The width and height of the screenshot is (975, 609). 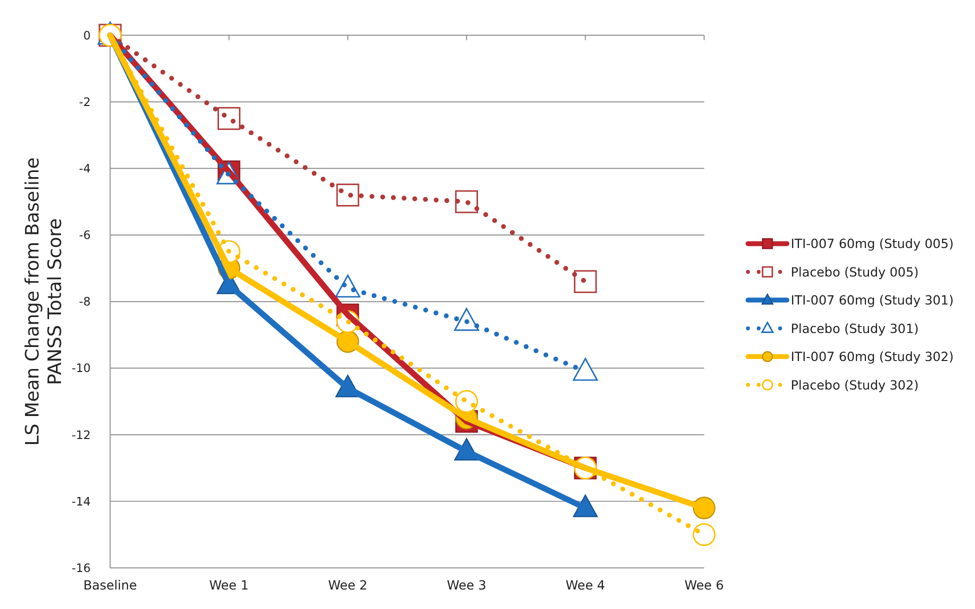 What do you see at coordinates (81, 368) in the screenshot?
I see `y-tick-label: -10` at bounding box center [81, 368].